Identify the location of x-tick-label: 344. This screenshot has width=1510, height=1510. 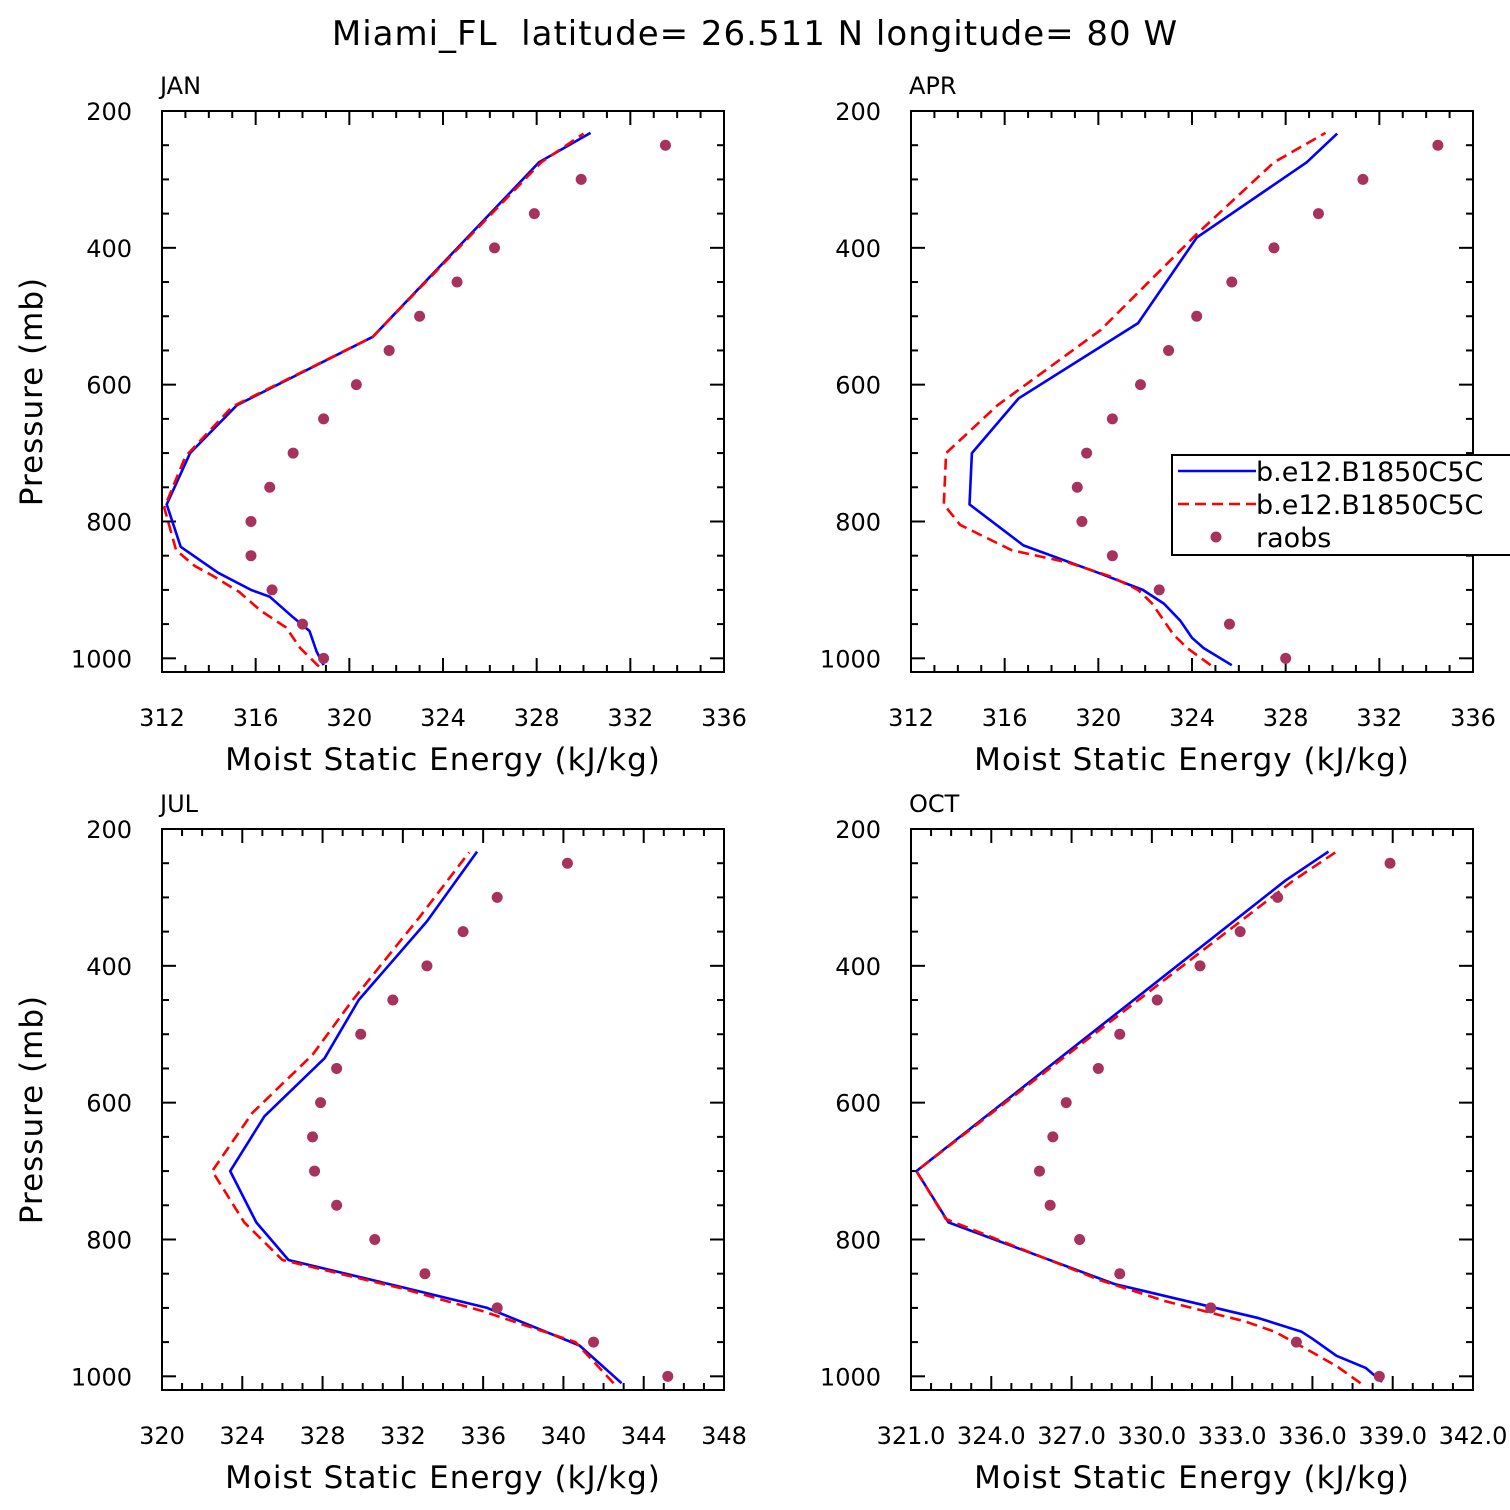
(644, 1436).